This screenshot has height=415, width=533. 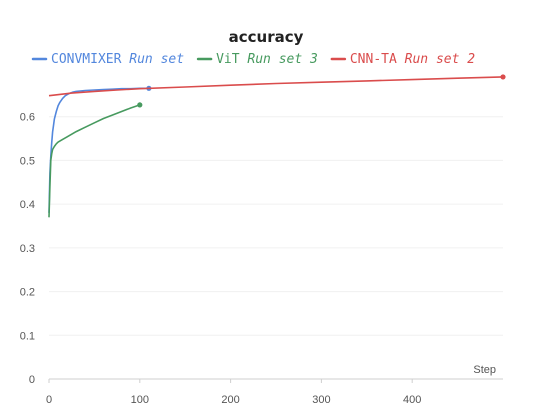 What do you see at coordinates (27, 293) in the screenshot?
I see `y-tick-label: 0.2` at bounding box center [27, 293].